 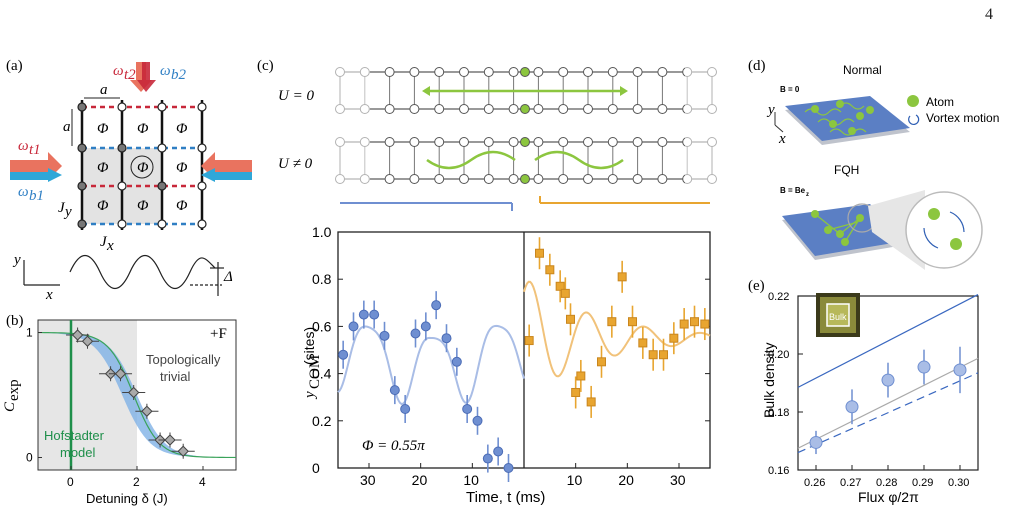 I want to click on panel-a-lattice, so click(x=139, y=163).